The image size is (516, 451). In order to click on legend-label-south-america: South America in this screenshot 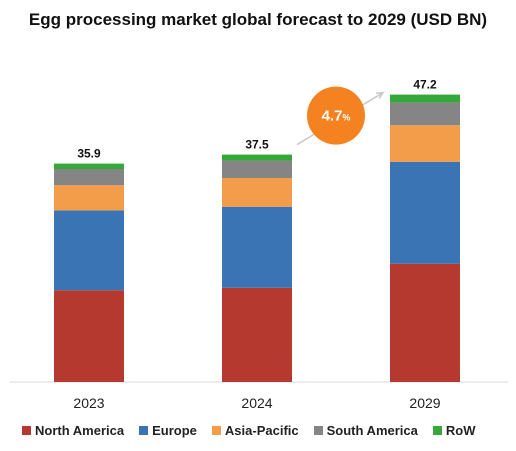, I will do `click(372, 430)`.